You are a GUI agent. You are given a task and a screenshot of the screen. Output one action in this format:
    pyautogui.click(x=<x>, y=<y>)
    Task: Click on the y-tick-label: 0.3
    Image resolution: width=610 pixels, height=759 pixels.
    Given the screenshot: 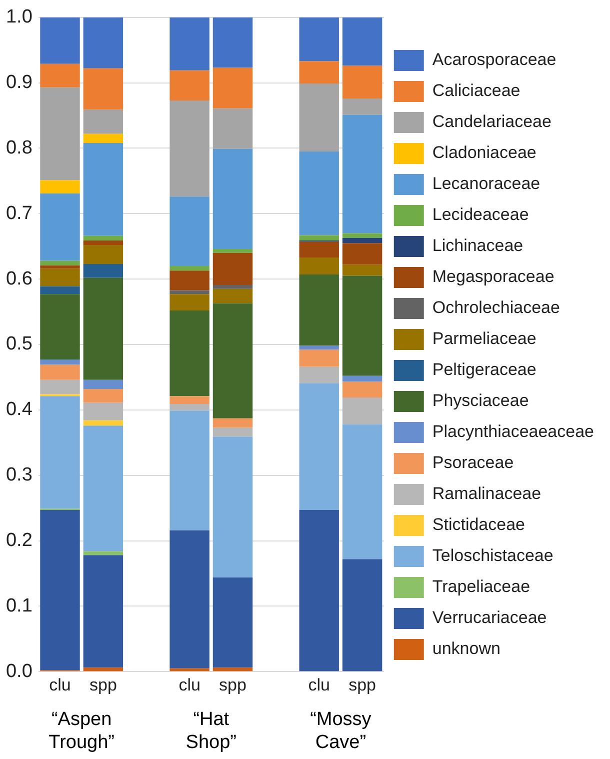 What is the action you would take?
    pyautogui.click(x=19, y=475)
    